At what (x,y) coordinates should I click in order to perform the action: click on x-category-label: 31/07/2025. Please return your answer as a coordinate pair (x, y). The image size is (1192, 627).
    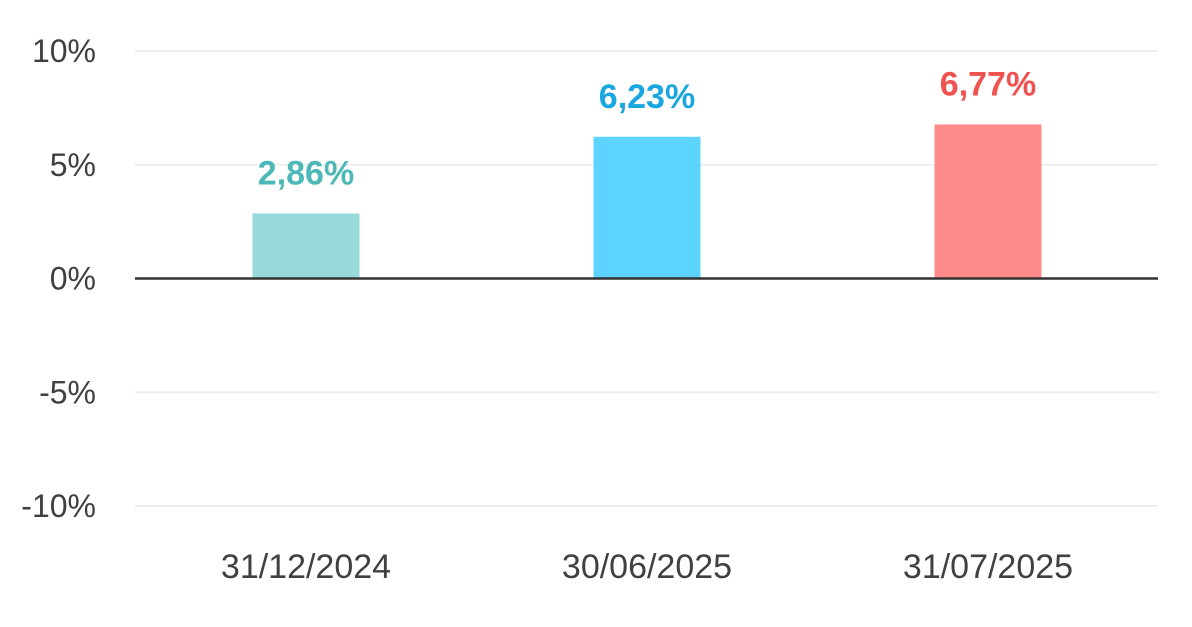
    Looking at the image, I should click on (988, 567).